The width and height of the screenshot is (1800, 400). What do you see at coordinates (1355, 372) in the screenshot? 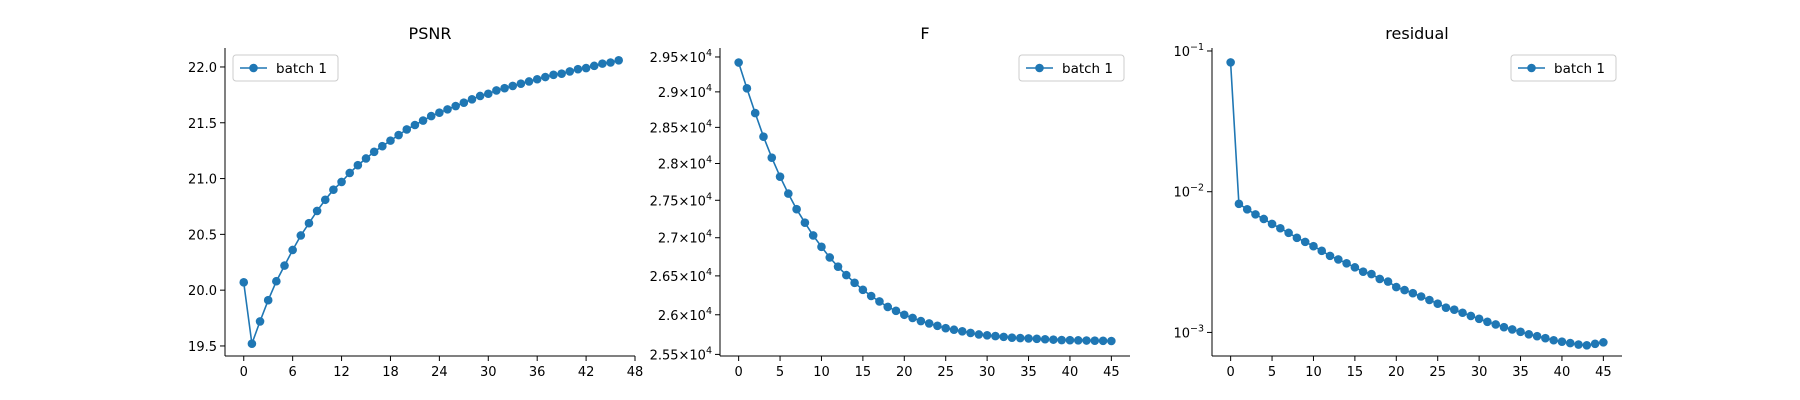
I see `x-tick-label: 15` at bounding box center [1355, 372].